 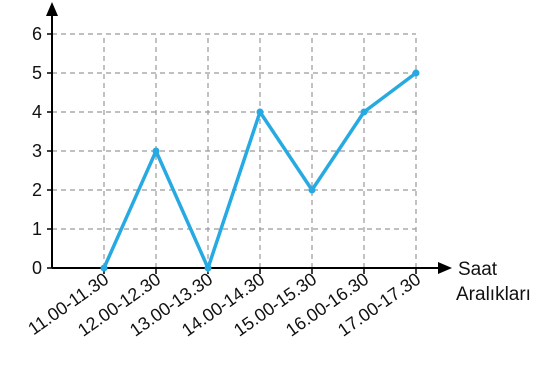 What do you see at coordinates (37, 229) in the screenshot?
I see `y-tick-label: 1` at bounding box center [37, 229].